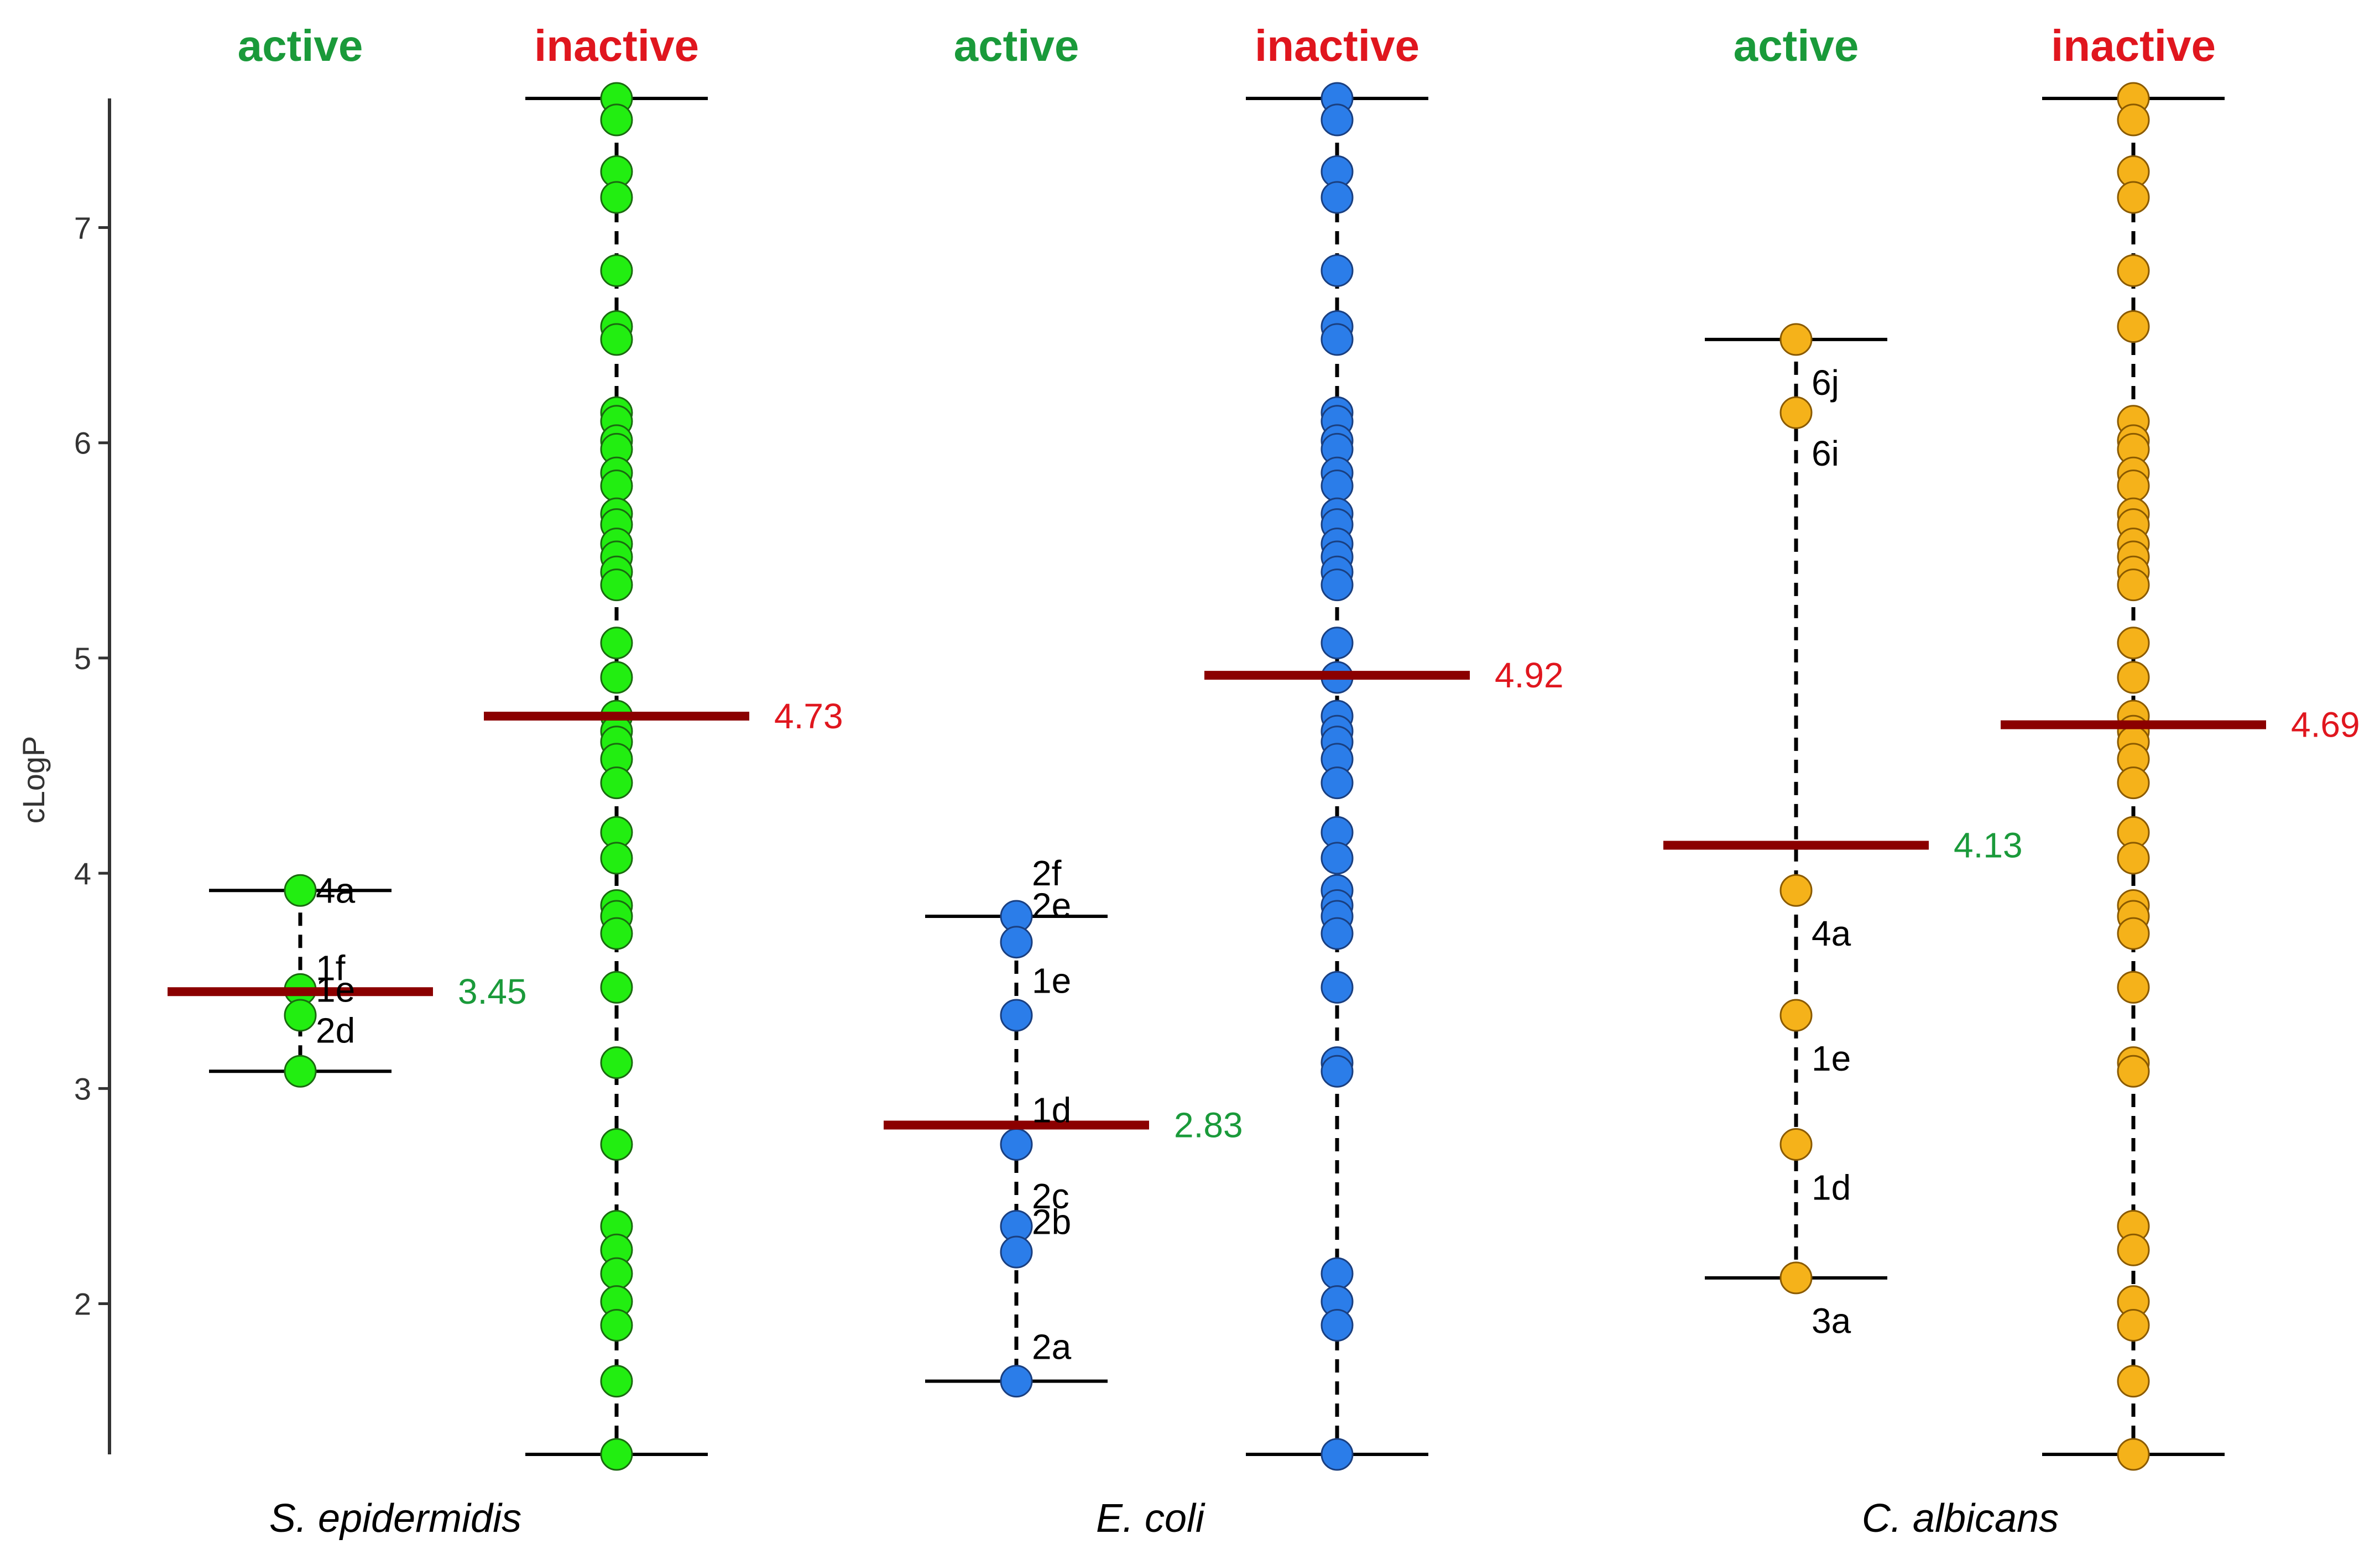 The width and height of the screenshot is (2380, 1560). Describe the element at coordinates (82, 1089) in the screenshot. I see `y-tick-label: 3` at that location.